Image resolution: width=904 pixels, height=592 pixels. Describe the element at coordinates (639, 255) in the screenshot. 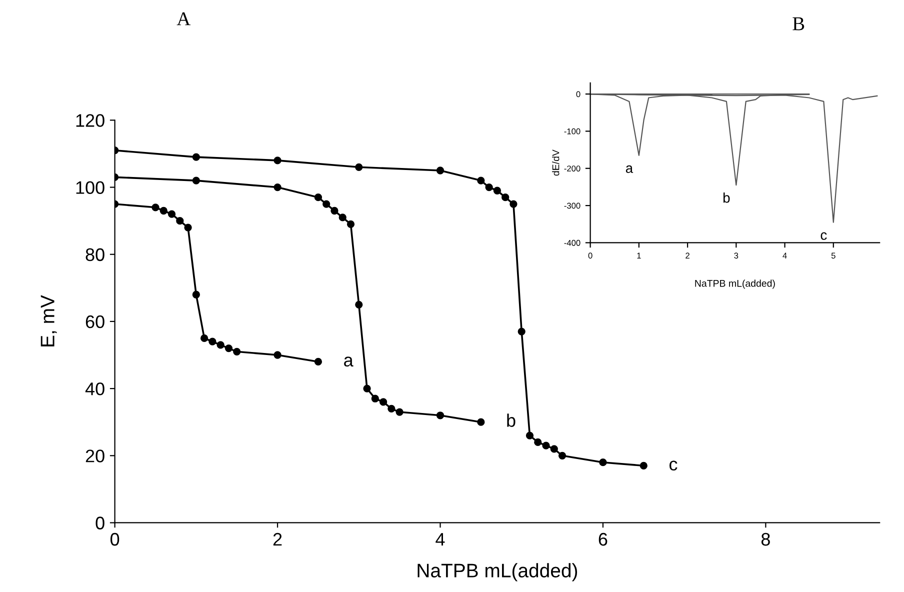

I see `x-tick-label: 1` at that location.